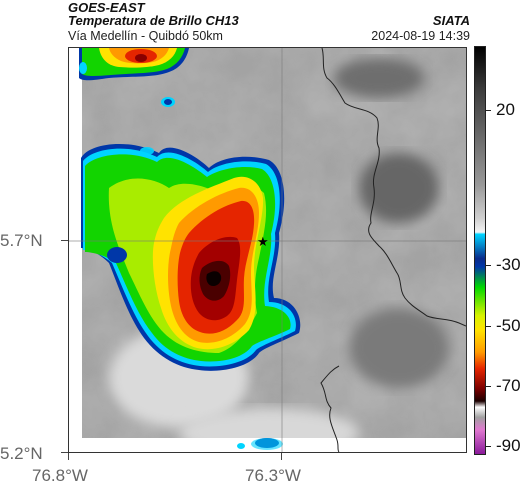 The height and width of the screenshot is (491, 526). I want to click on xtick-label-76p3: 76.3°W, so click(273, 475).